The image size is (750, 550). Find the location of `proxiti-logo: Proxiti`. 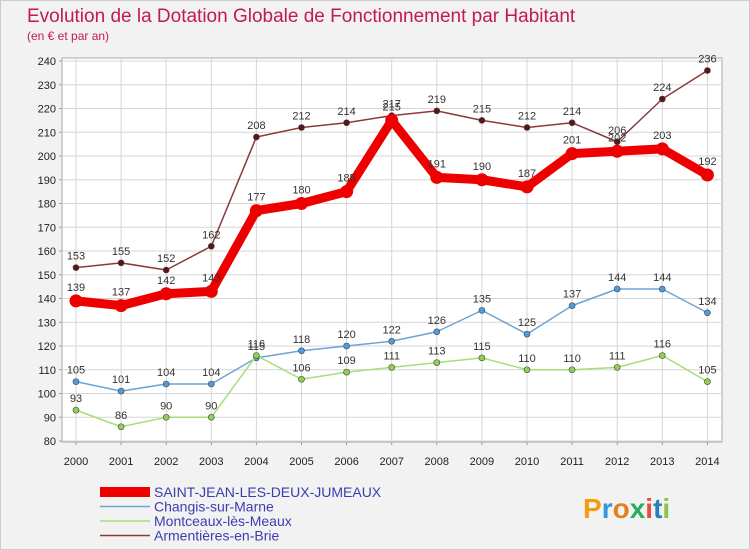

proxiti-logo: Proxiti is located at coordinates (626, 508).